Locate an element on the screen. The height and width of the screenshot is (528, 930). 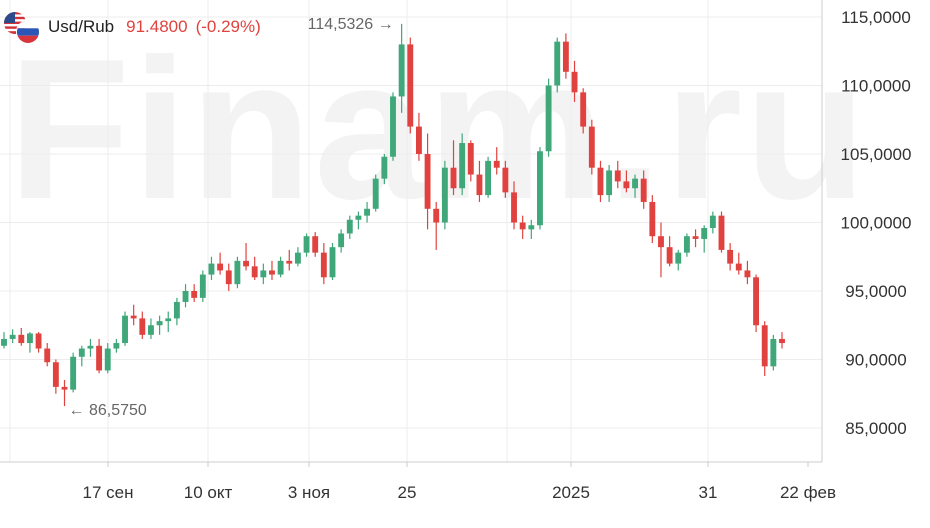
x-tick-label: 25 is located at coordinates (407, 492).